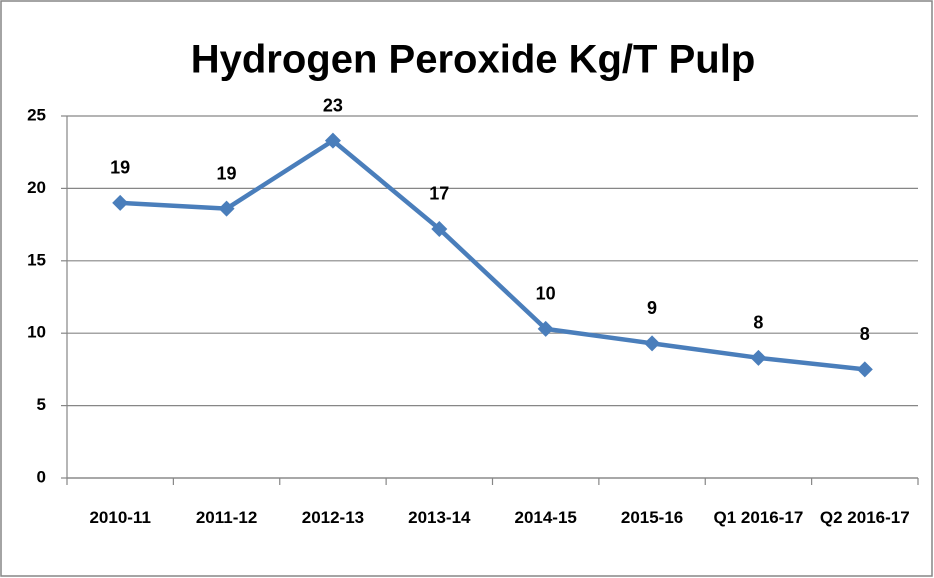  Describe the element at coordinates (36, 187) in the screenshot. I see `y-tick-label: 20` at that location.